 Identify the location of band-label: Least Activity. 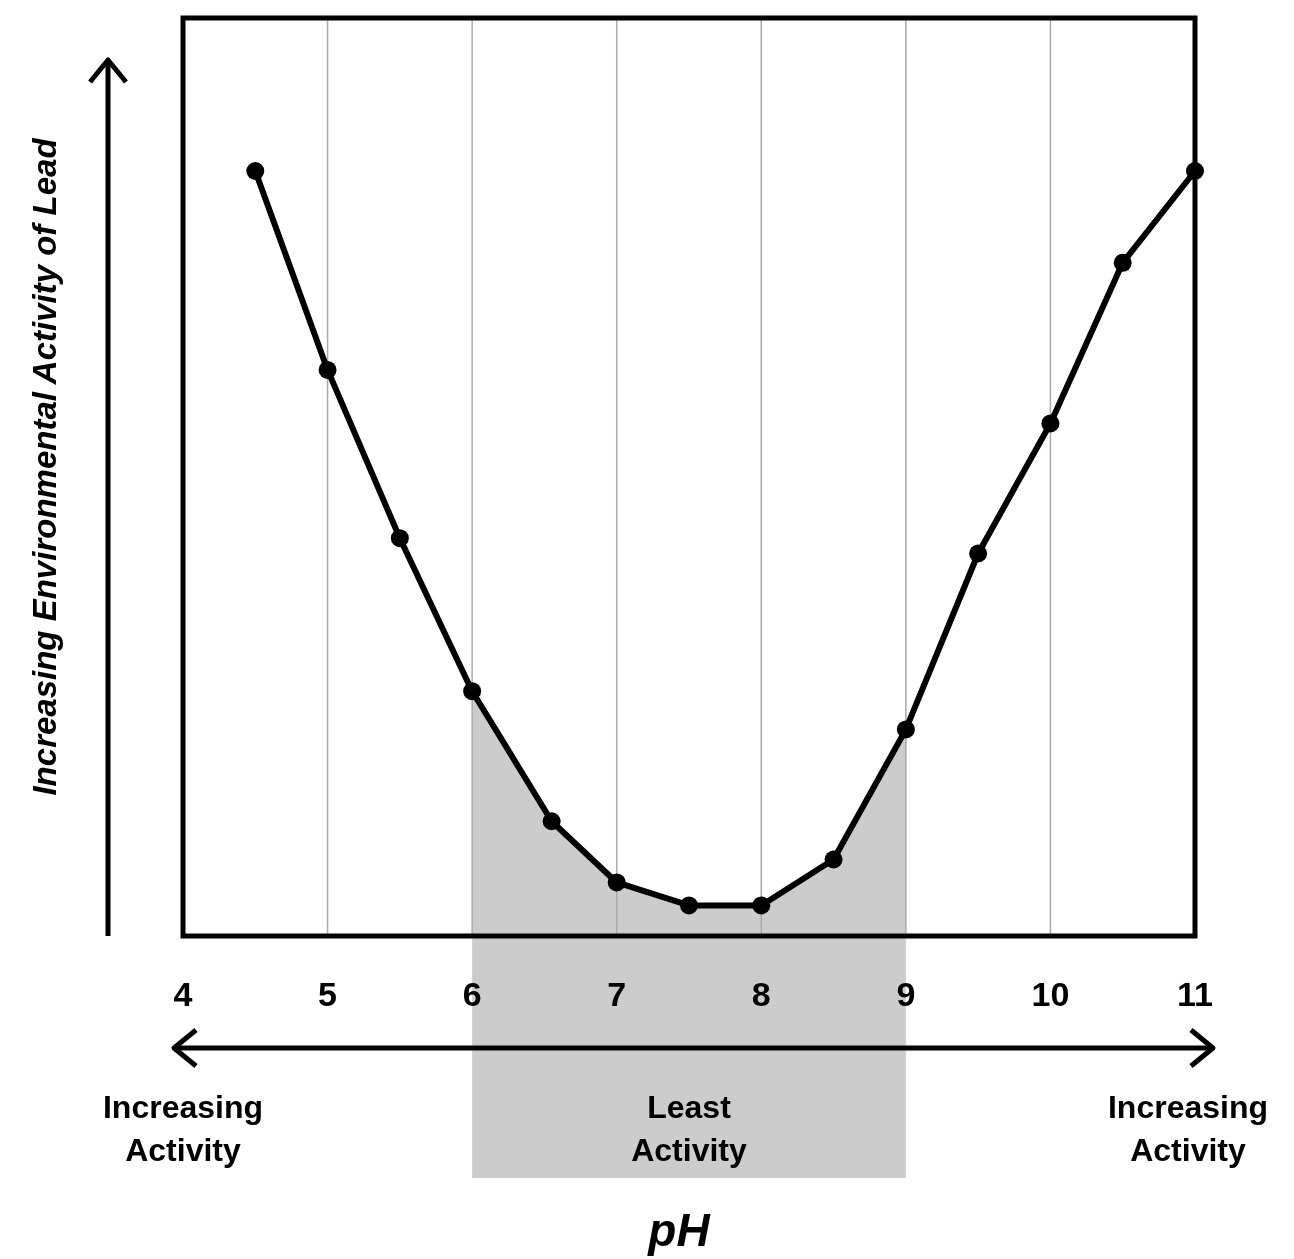
(689, 1128).